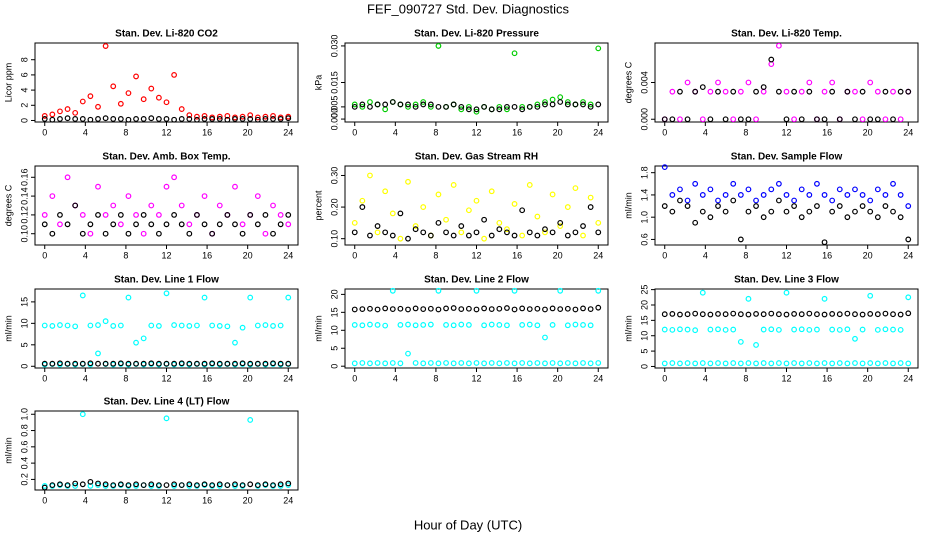 The image size is (936, 540). I want to click on y-tick-label: 0.4, so click(24, 463).